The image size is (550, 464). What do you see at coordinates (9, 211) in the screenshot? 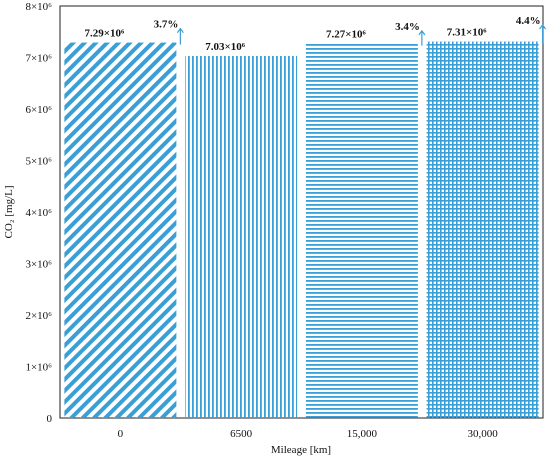
I see `y-axis-label: CO₂ [mg/L]` at bounding box center [9, 211].